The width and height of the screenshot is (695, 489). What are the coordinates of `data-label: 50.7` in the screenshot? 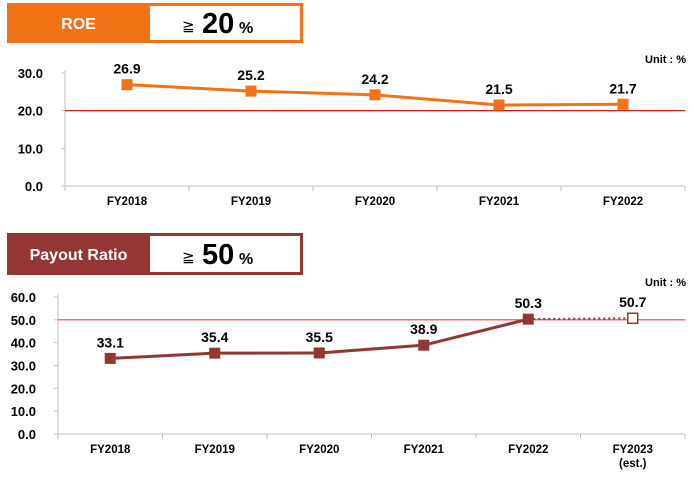 It's located at (632, 302).